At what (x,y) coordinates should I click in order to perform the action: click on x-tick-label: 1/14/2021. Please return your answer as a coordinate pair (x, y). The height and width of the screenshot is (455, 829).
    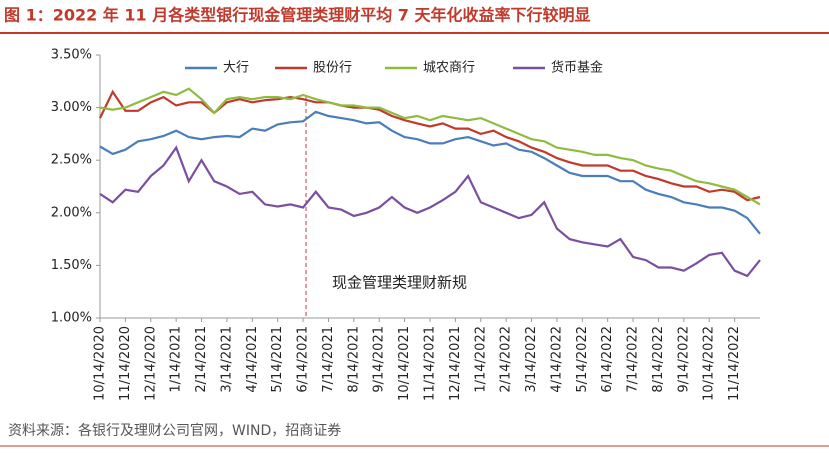
    Looking at the image, I should click on (176, 359).